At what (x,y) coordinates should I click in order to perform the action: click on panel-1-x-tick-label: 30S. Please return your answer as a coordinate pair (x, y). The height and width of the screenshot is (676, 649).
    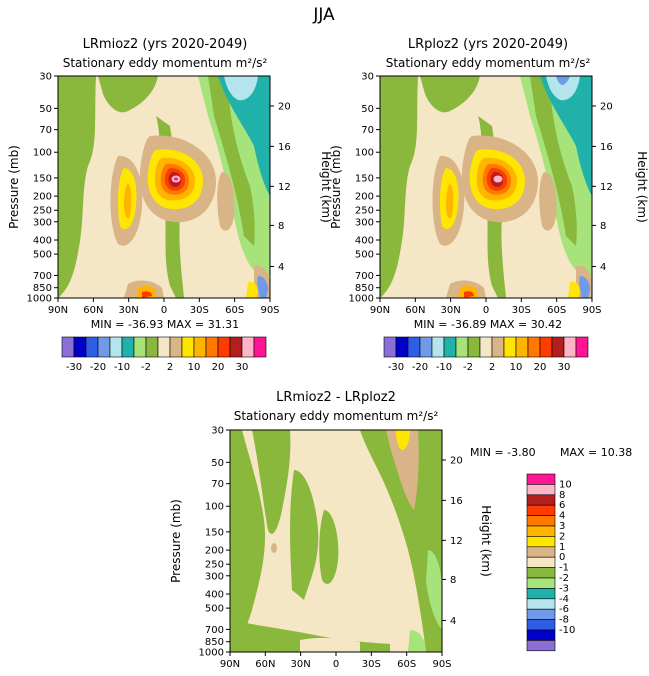
    Looking at the image, I should click on (199, 310).